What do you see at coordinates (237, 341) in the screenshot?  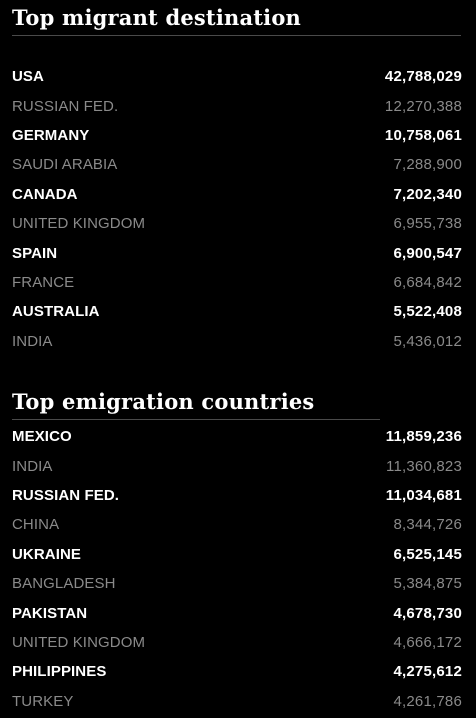 I see `destination-row: INDIA 5,436,012` at bounding box center [237, 341].